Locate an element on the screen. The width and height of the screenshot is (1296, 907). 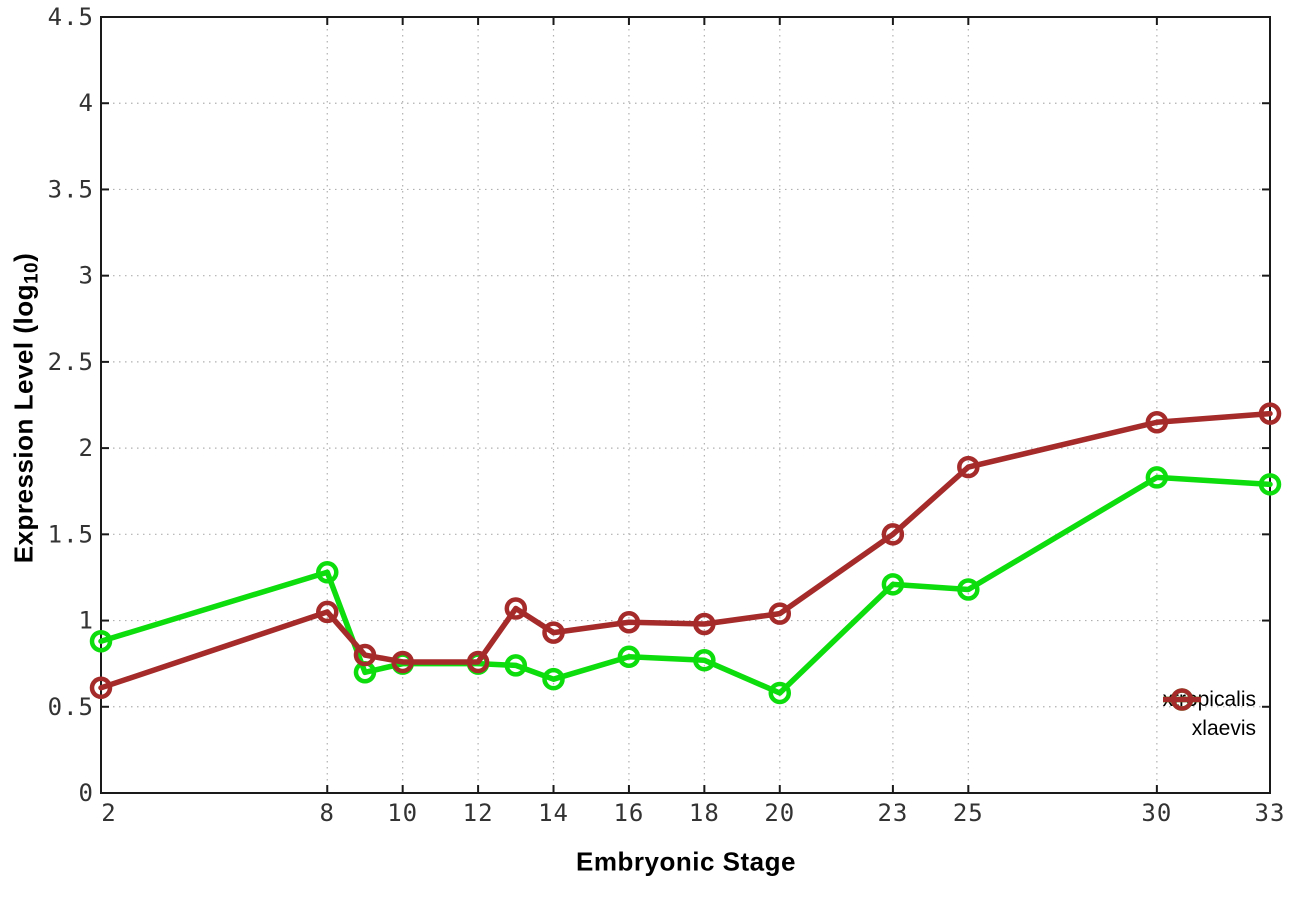
x-tick-label-20: 20 is located at coordinates (779, 813).